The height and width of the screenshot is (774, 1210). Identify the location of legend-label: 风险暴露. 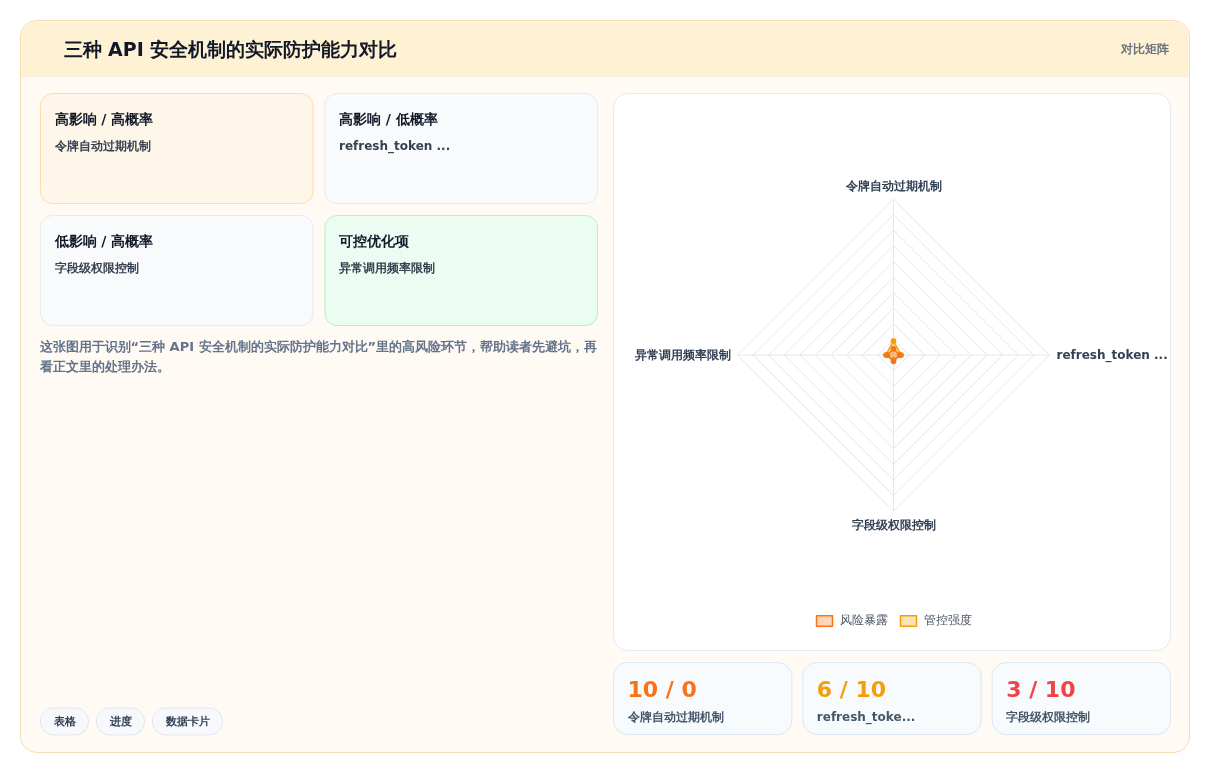
(864, 620).